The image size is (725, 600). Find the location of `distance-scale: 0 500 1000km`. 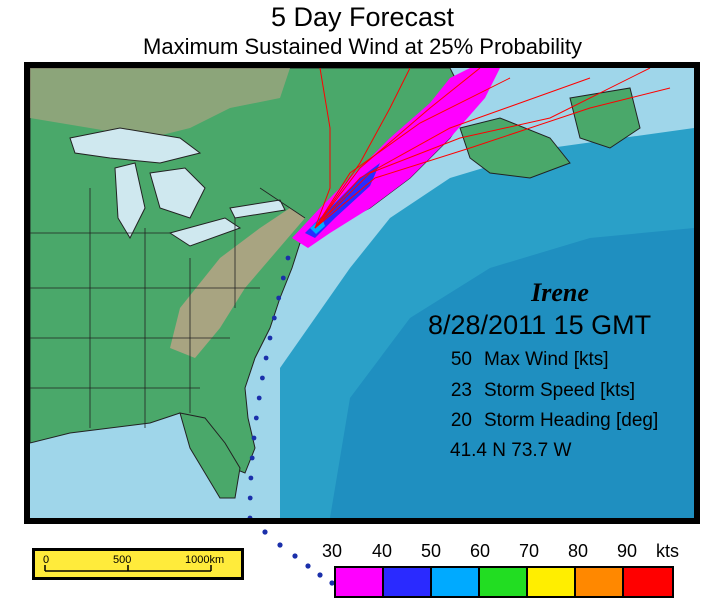

distance-scale: 0 500 1000km is located at coordinates (138, 564).